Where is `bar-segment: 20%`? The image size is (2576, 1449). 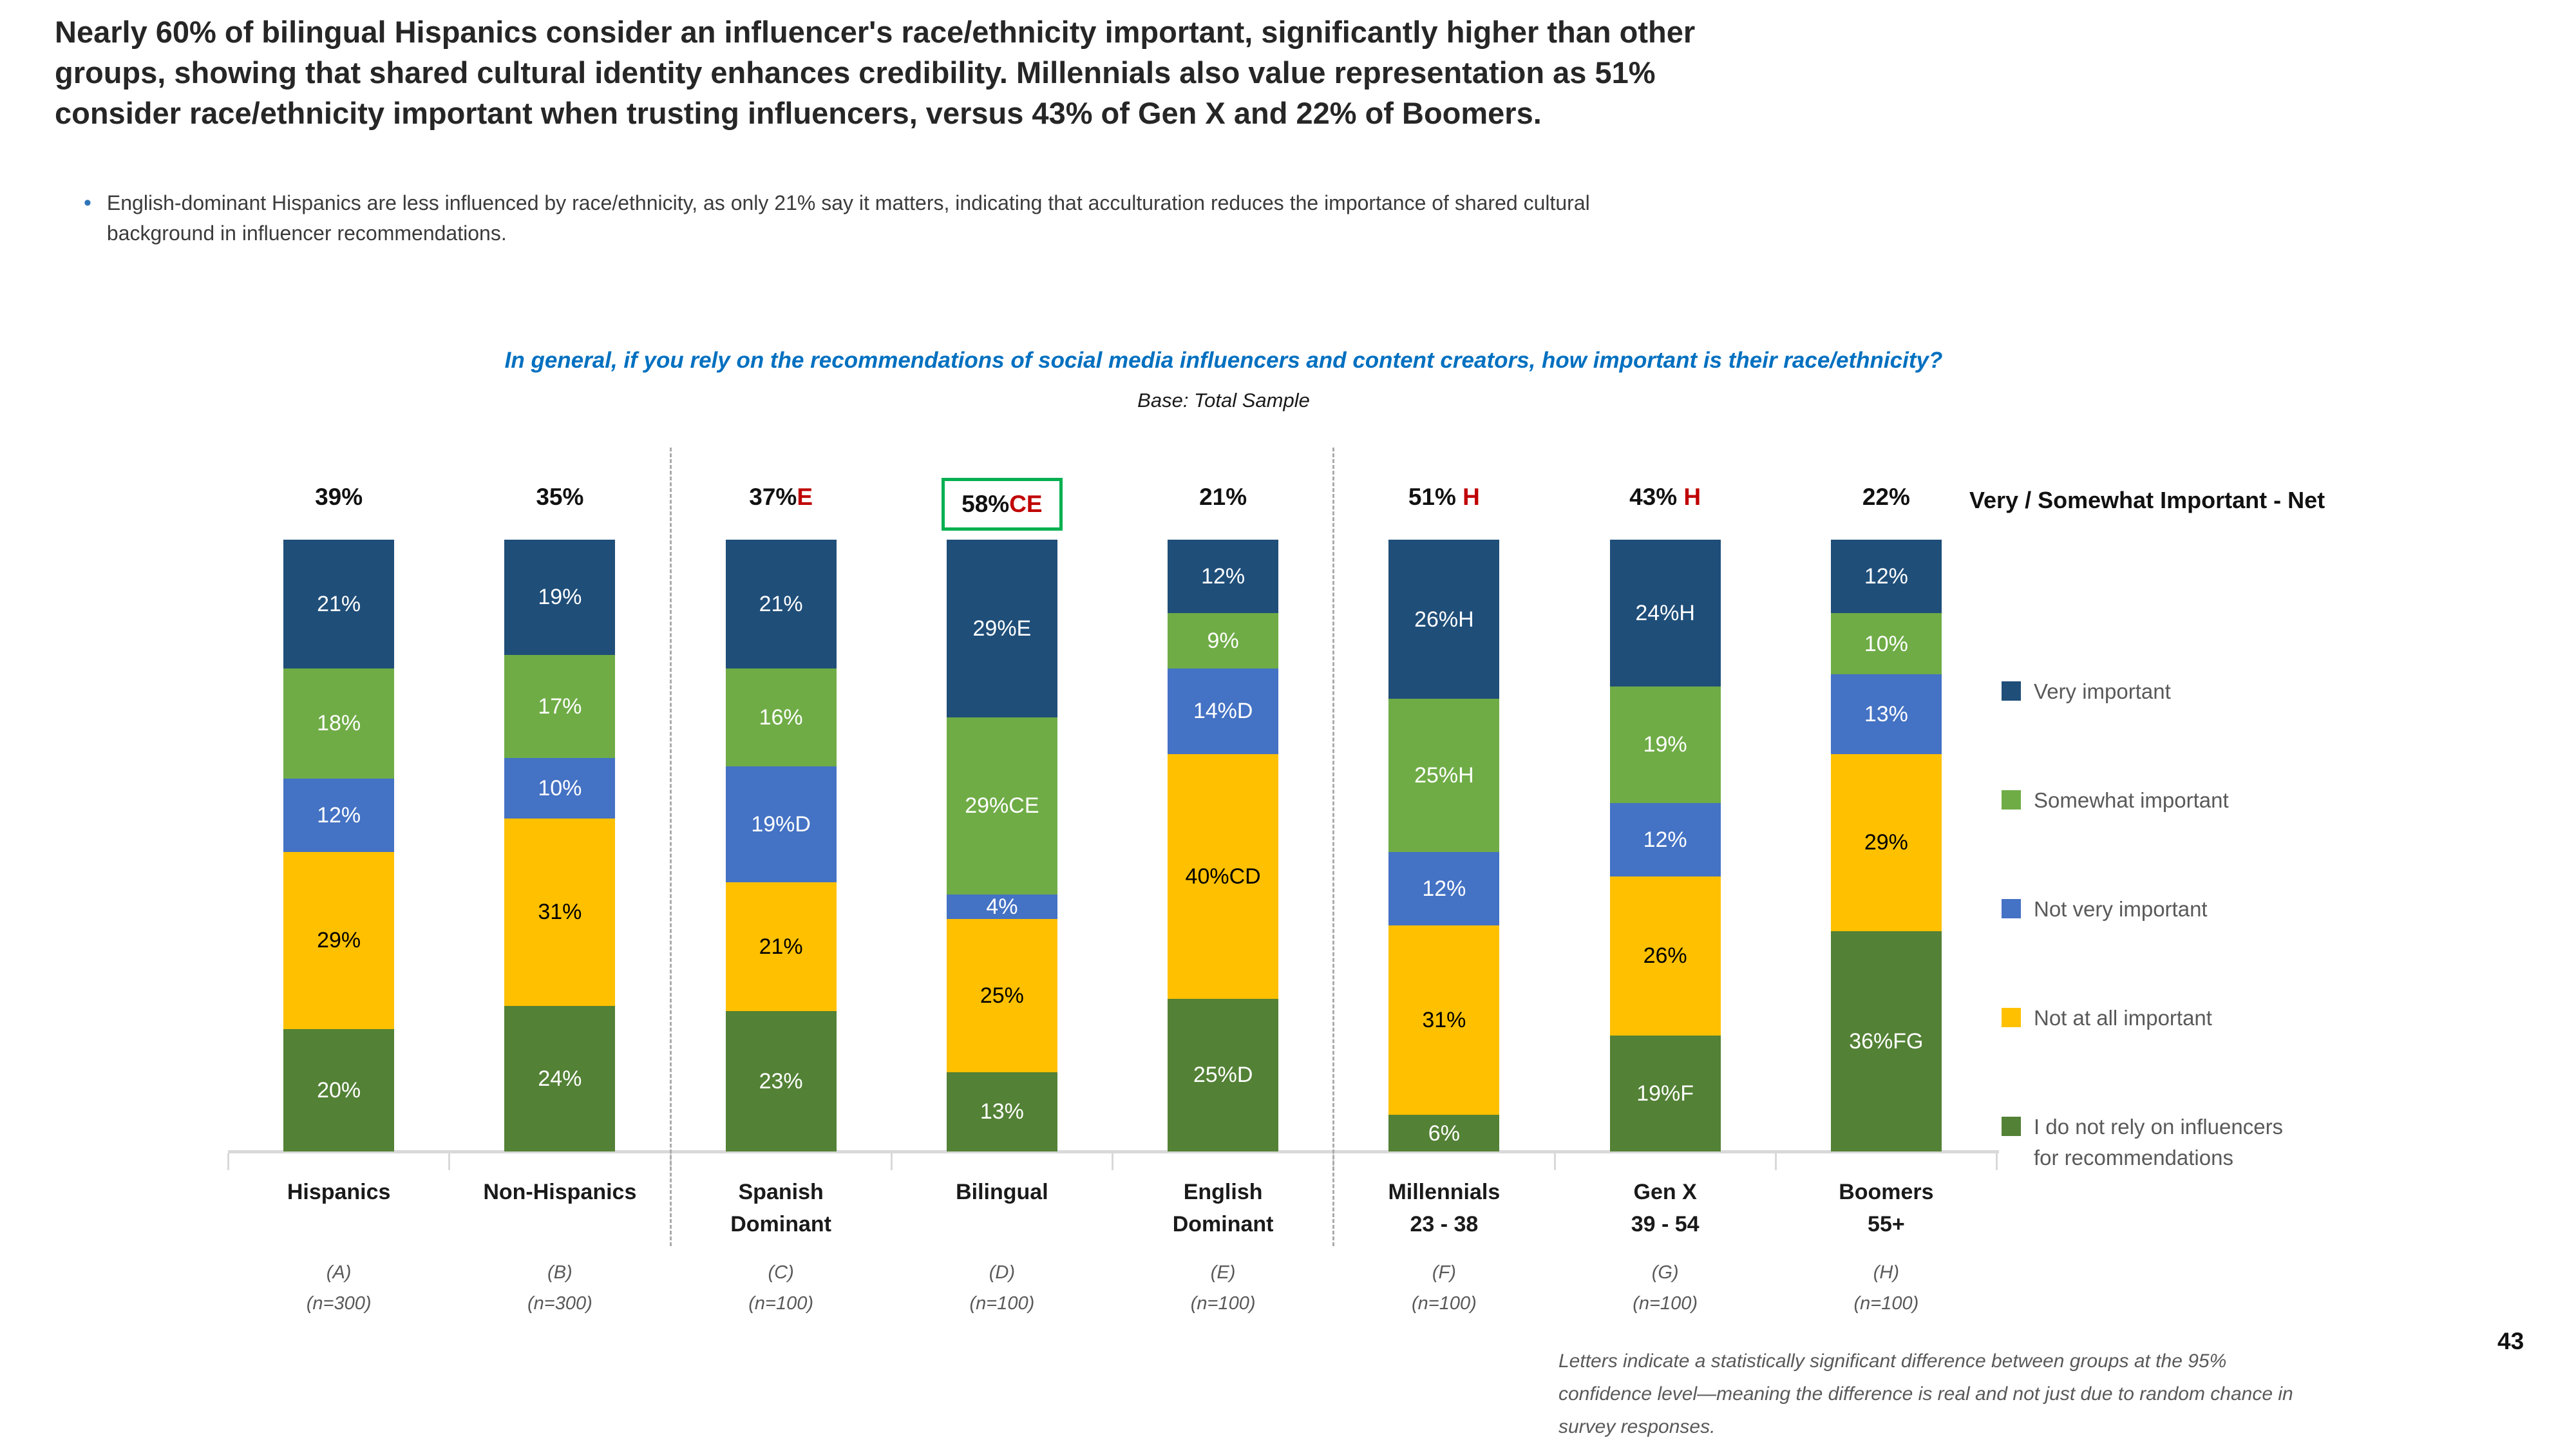
bar-segment: 20% is located at coordinates (339, 1090).